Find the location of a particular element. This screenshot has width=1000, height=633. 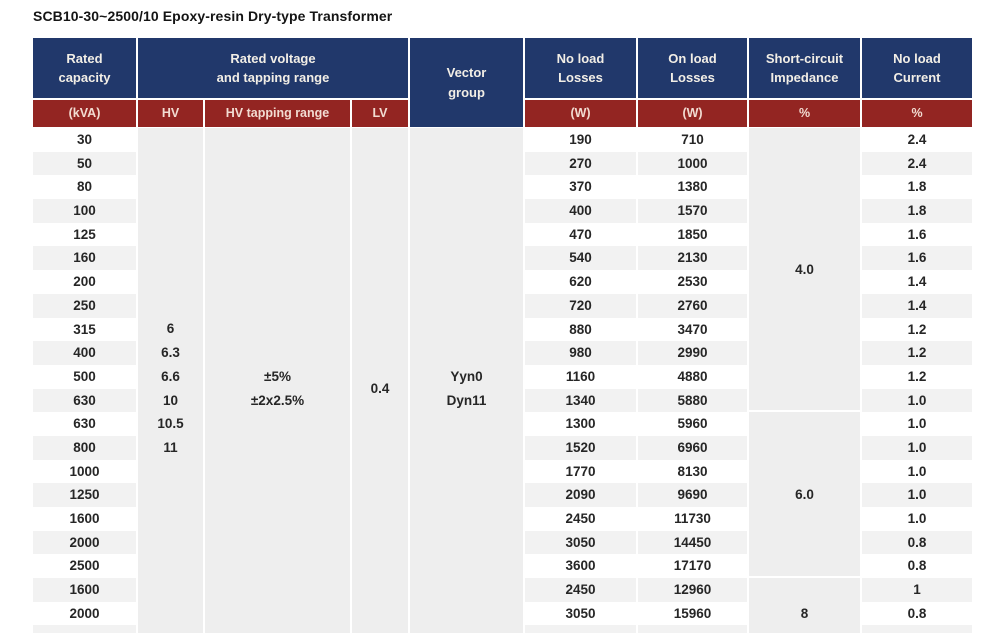

unit-current-pct: % is located at coordinates (917, 113).